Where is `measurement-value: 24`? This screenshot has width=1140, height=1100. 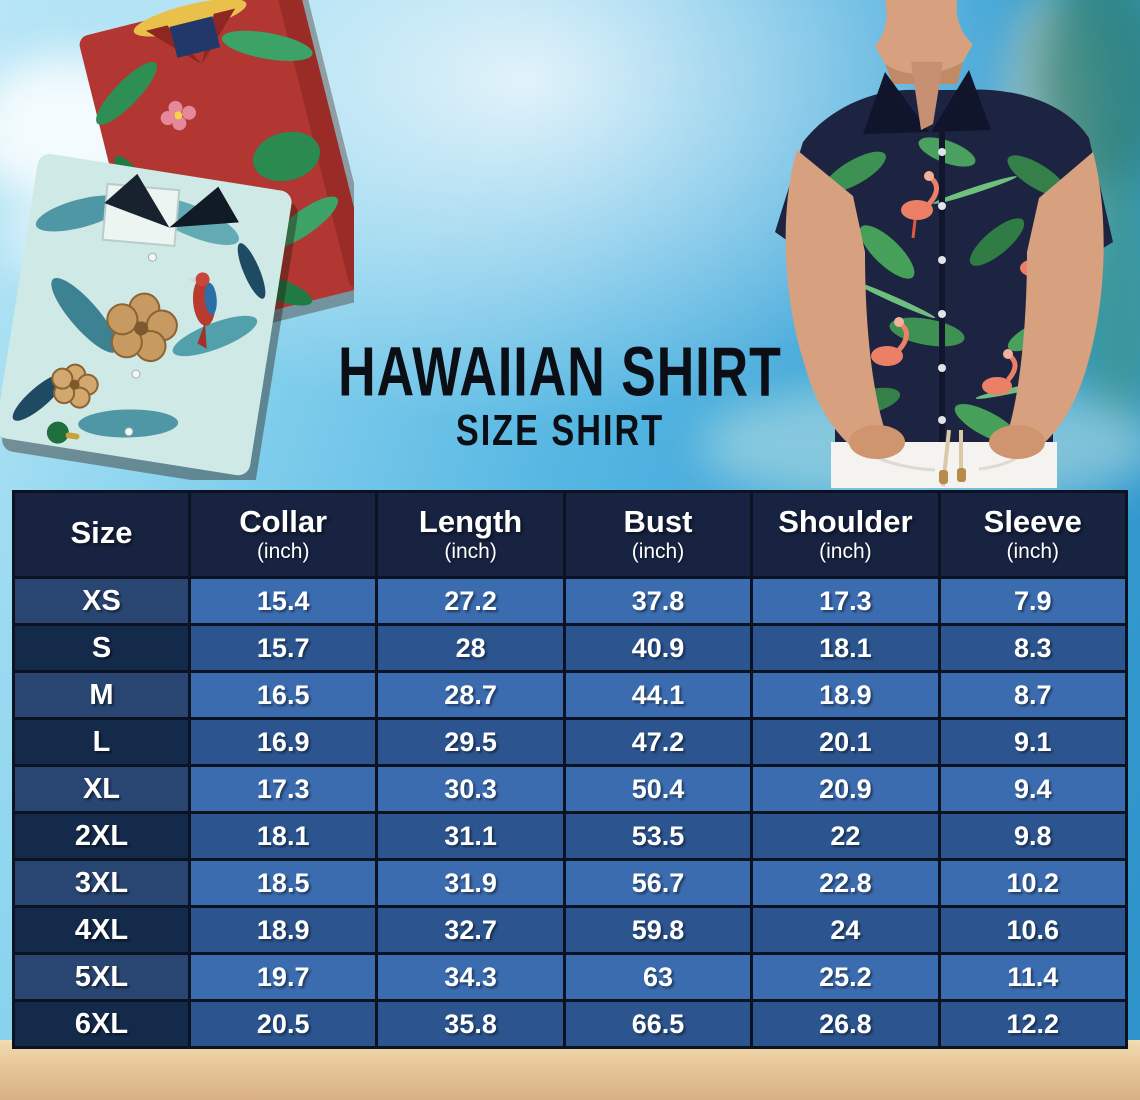 measurement-value: 24 is located at coordinates (845, 930).